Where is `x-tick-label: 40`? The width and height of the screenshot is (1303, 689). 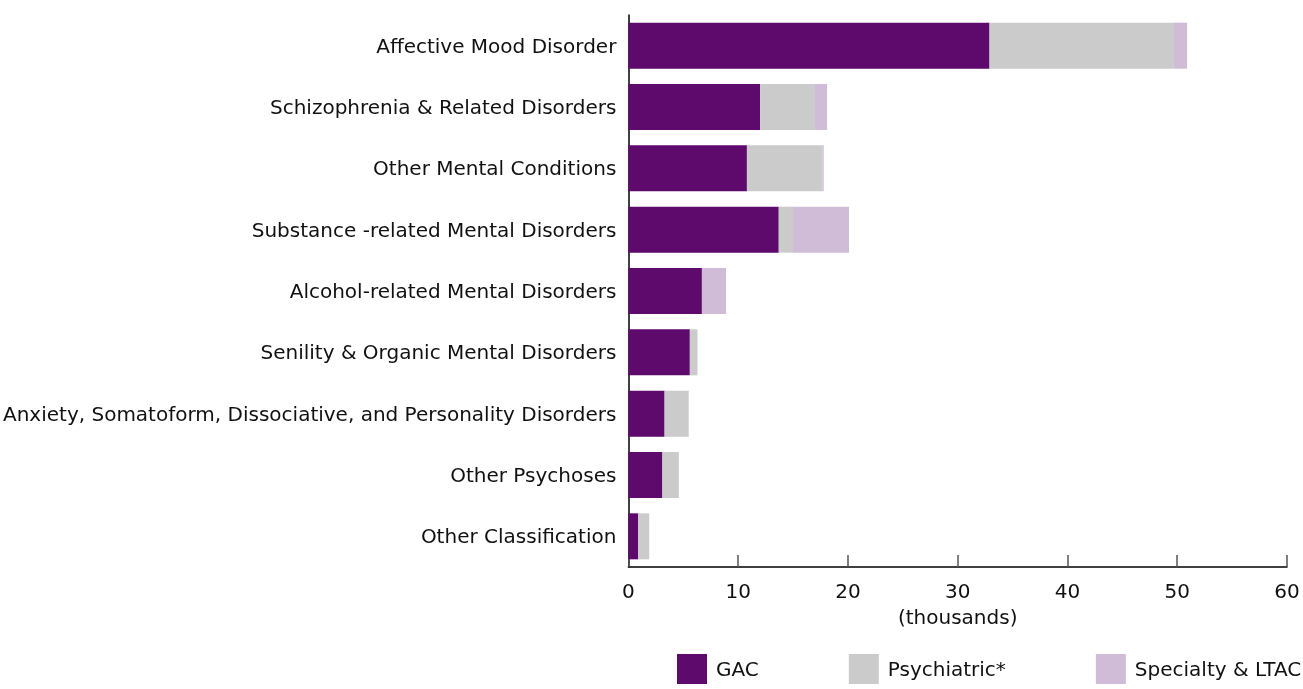 x-tick-label: 40 is located at coordinates (1067, 591).